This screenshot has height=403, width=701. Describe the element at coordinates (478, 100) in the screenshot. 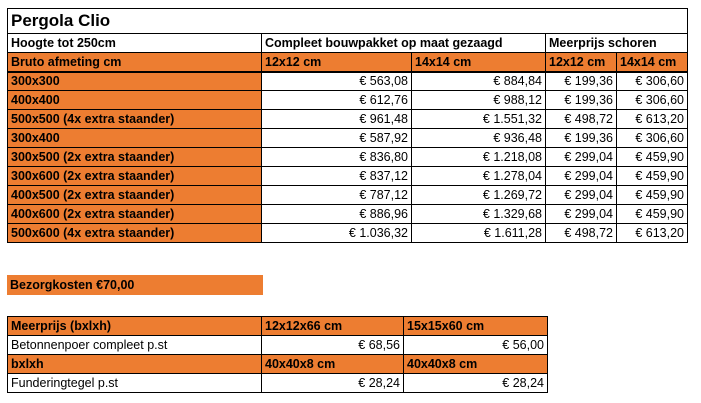

I see `price-14x14-kit: € 988,12` at that location.